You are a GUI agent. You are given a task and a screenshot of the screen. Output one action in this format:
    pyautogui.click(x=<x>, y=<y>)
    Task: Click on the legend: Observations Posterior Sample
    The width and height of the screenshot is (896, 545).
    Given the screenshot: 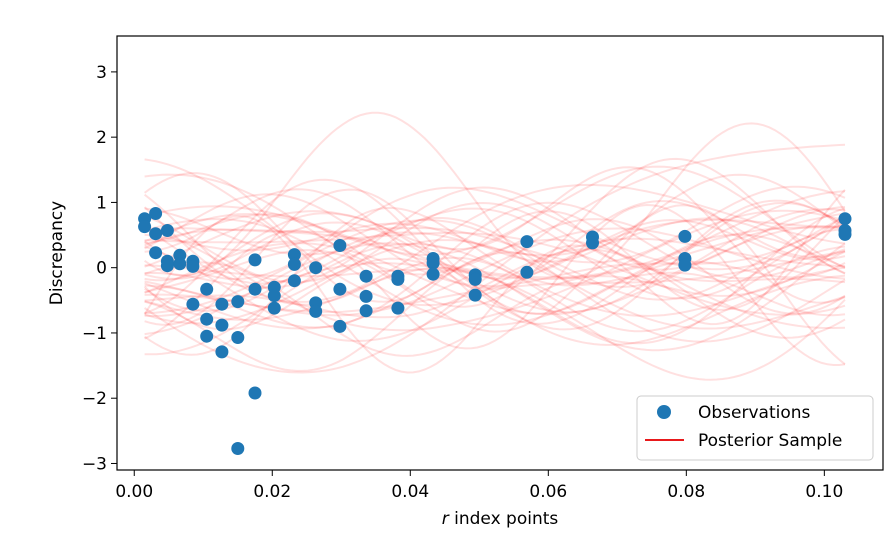 What is the action you would take?
    pyautogui.click(x=755, y=428)
    